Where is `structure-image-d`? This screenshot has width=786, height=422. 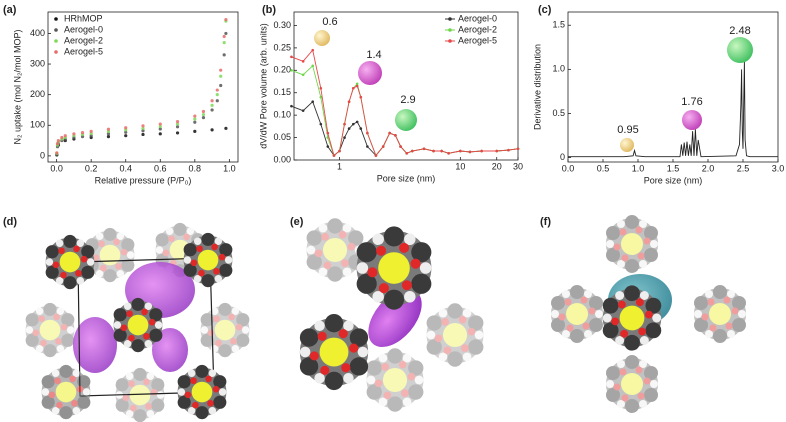
structure-image-d is located at coordinates (137, 322).